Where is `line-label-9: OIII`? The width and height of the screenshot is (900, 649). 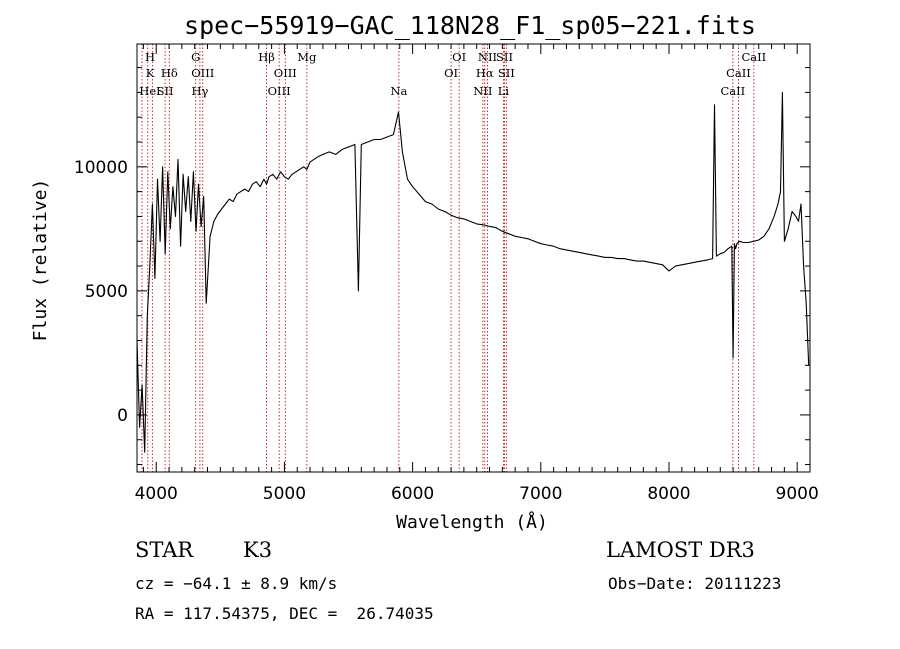 line-label-9: OIII is located at coordinates (285, 73).